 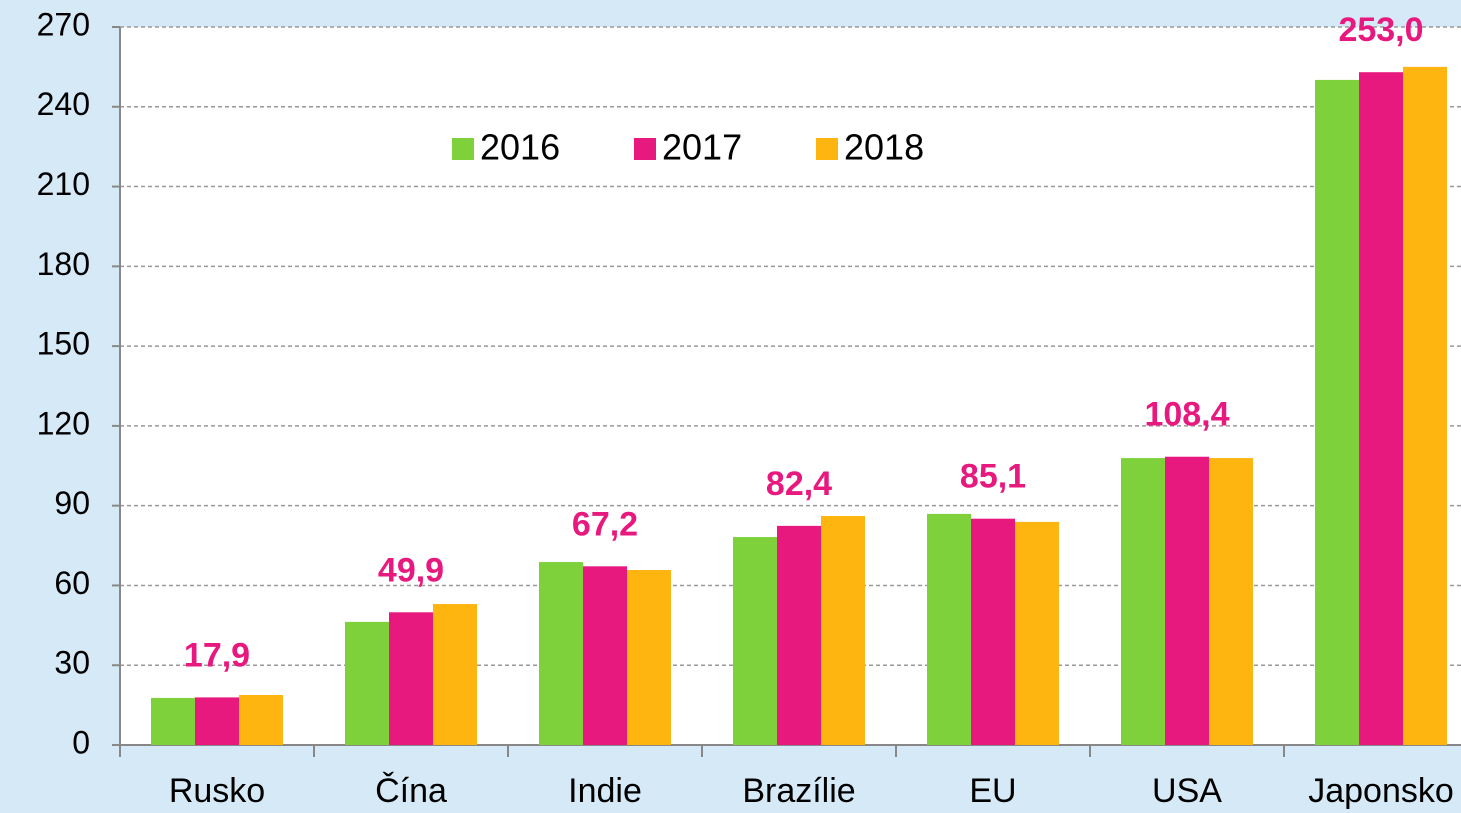 What do you see at coordinates (798, 791) in the screenshot?
I see `x-tick-label: Brazílie` at bounding box center [798, 791].